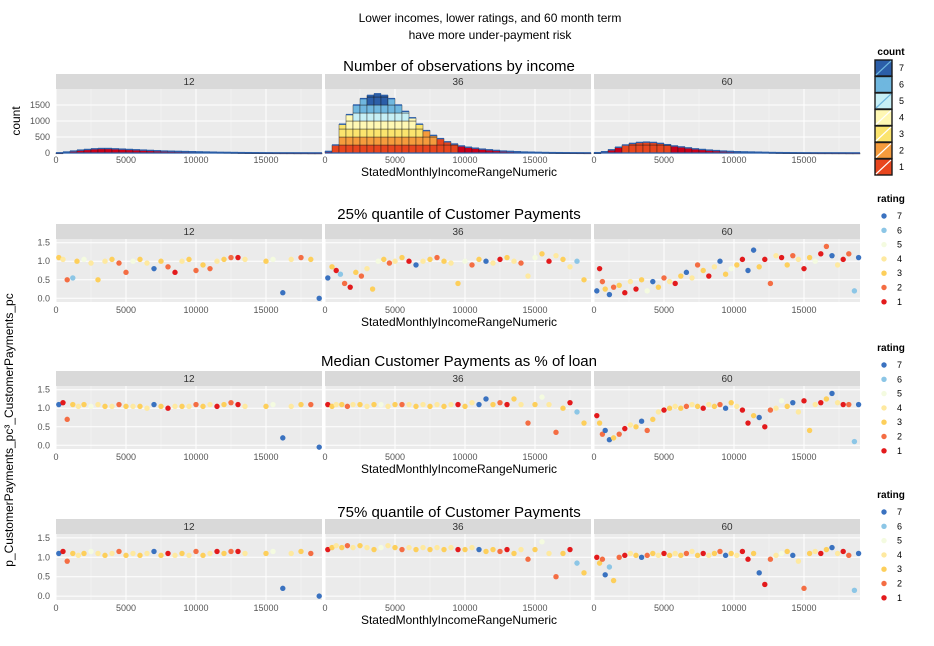 The width and height of the screenshot is (934, 646). I want to click on legend-title-count: count, so click(891, 52).